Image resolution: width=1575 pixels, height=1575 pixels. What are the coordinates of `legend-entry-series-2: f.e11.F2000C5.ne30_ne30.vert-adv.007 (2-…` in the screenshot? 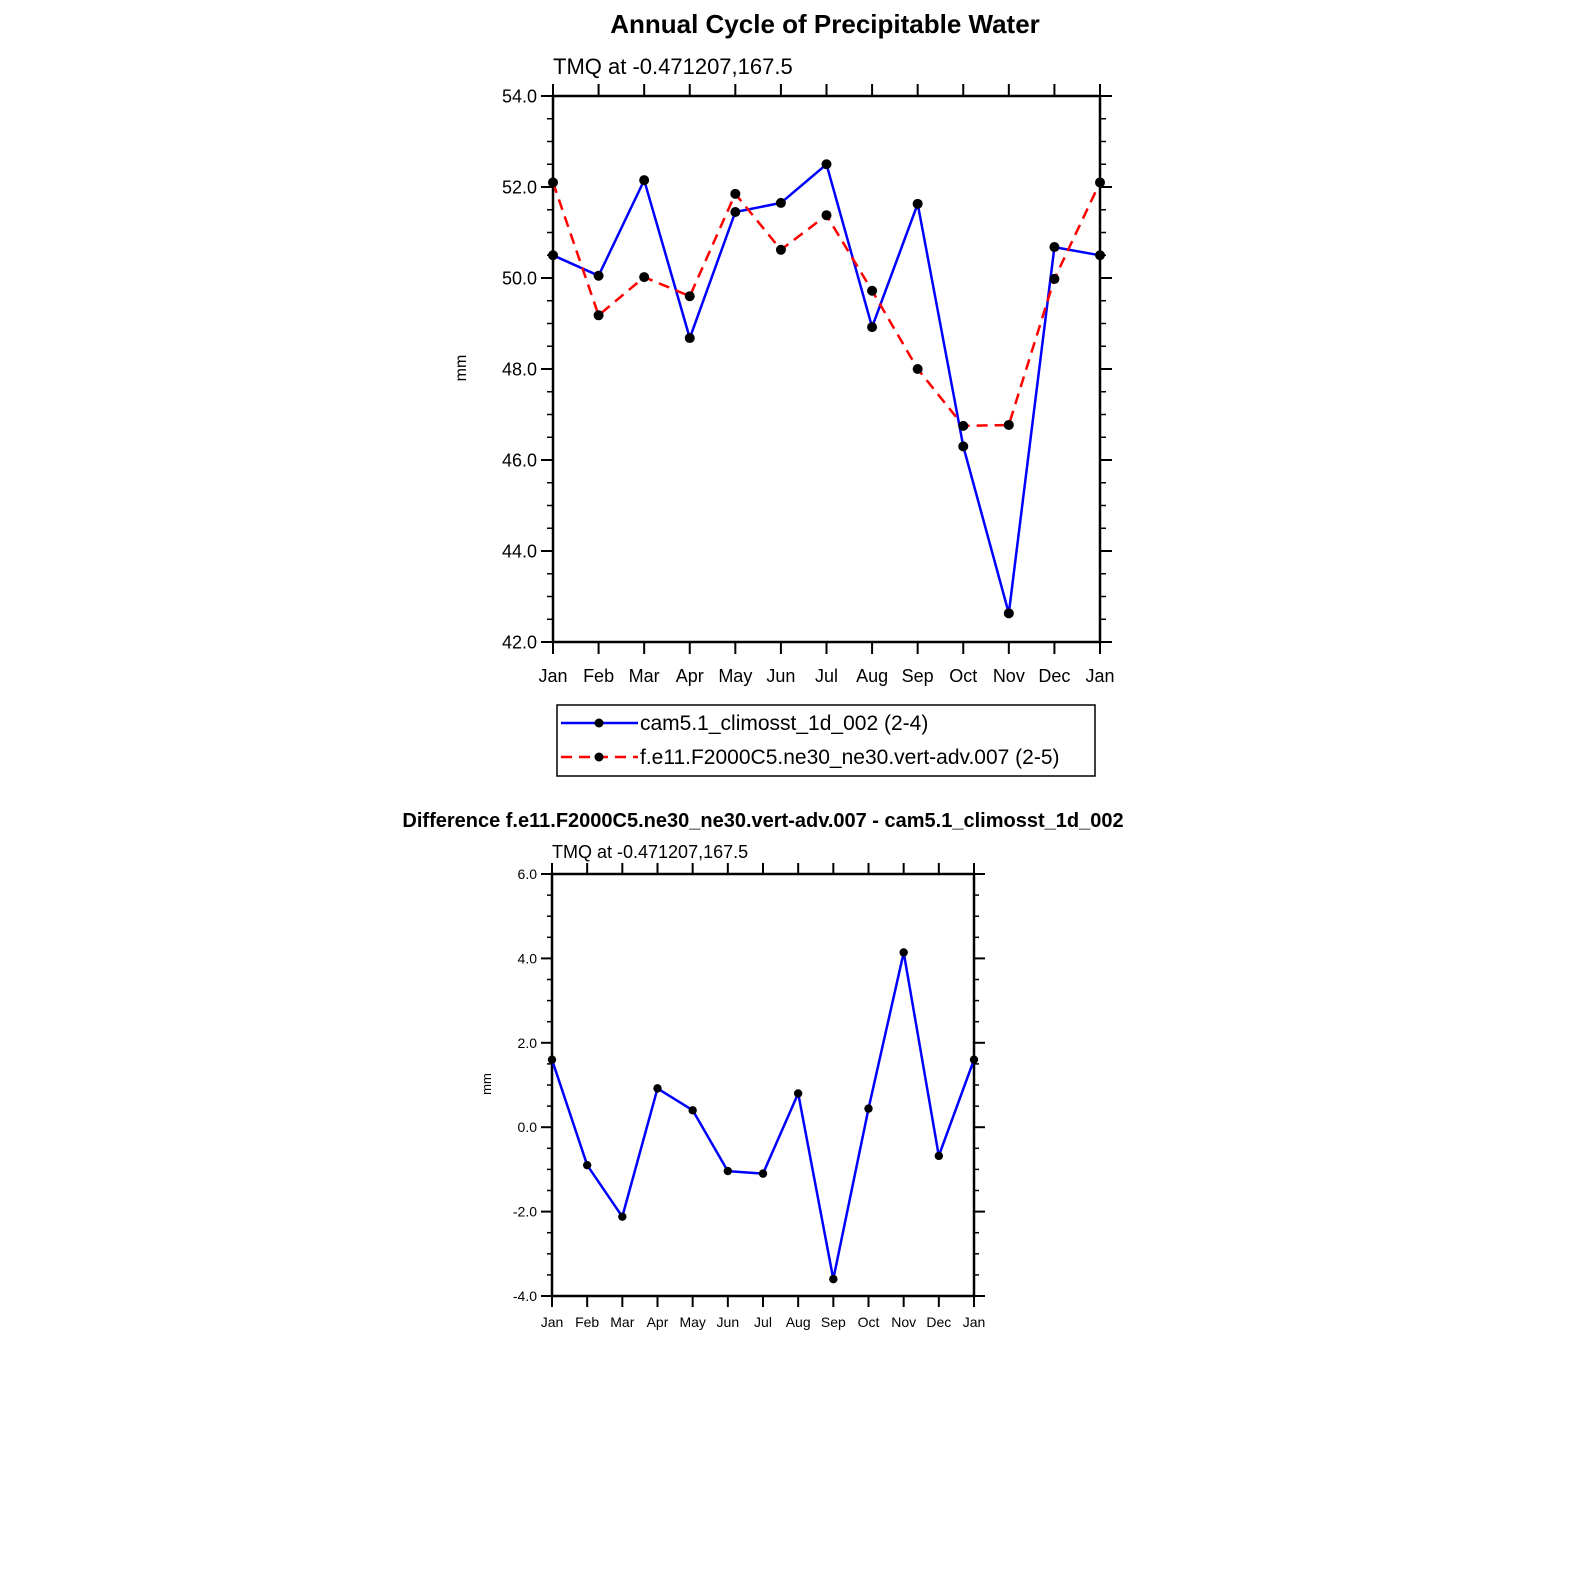 It's located at (810, 757).